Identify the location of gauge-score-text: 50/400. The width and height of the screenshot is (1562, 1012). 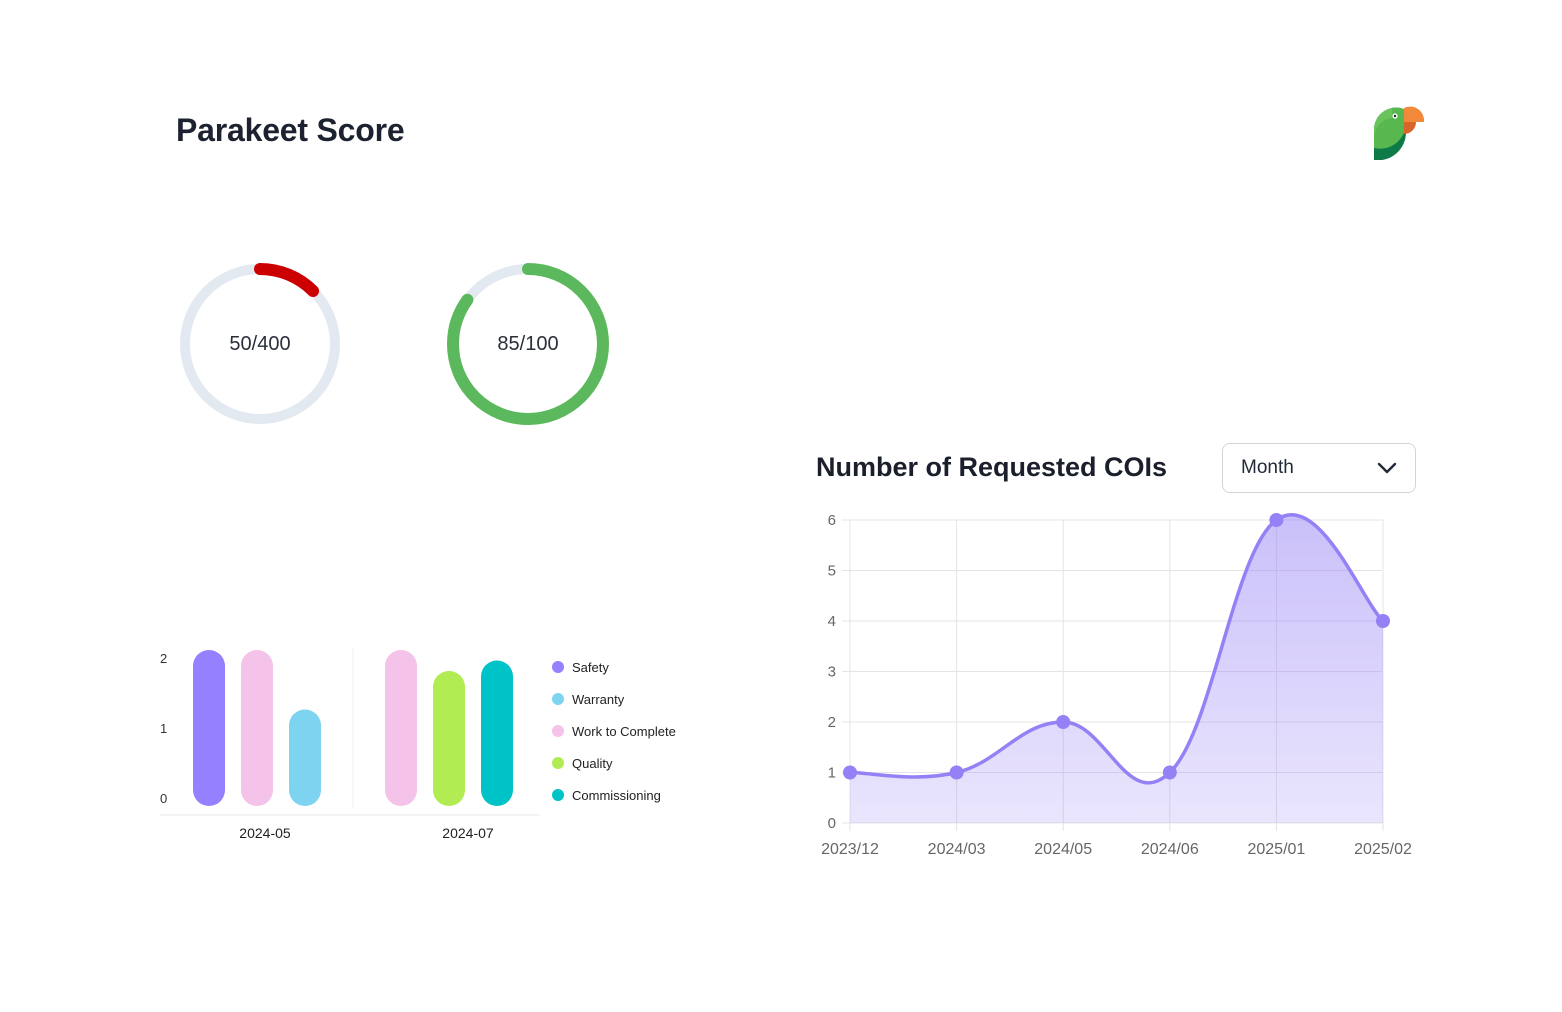
(260, 343).